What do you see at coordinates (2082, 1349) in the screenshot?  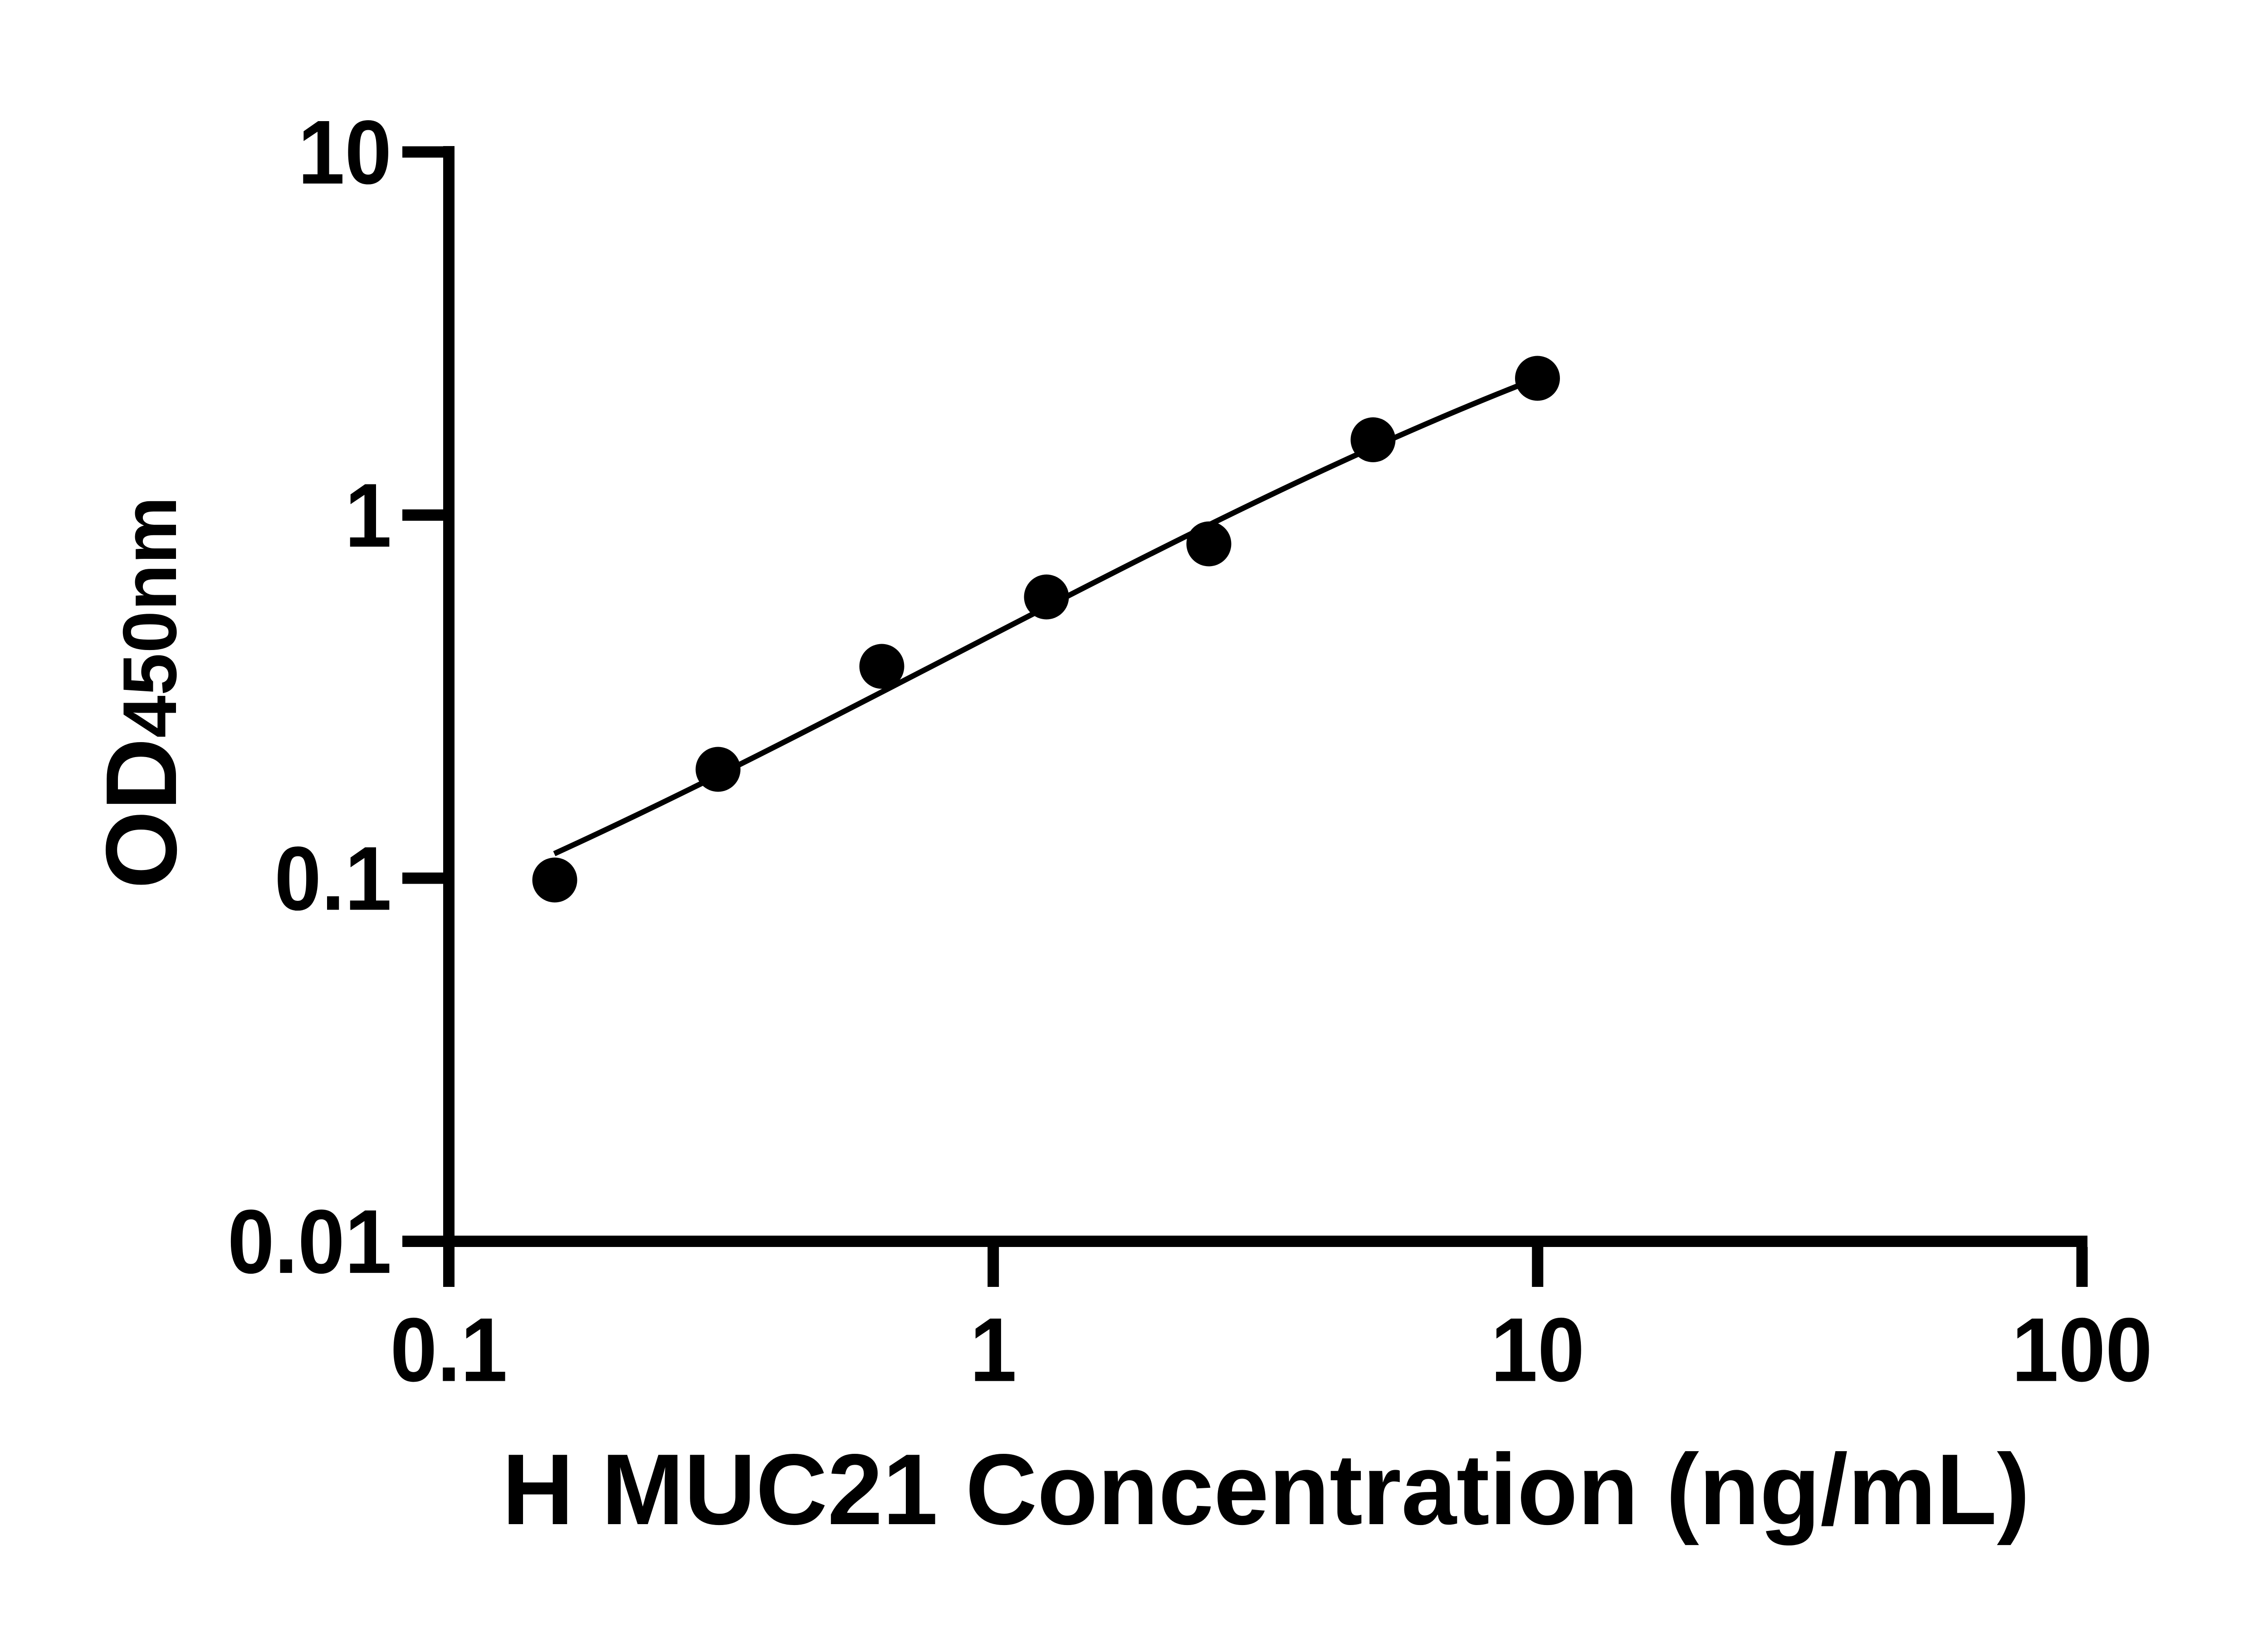 I see `svg-text: 100` at bounding box center [2082, 1349].